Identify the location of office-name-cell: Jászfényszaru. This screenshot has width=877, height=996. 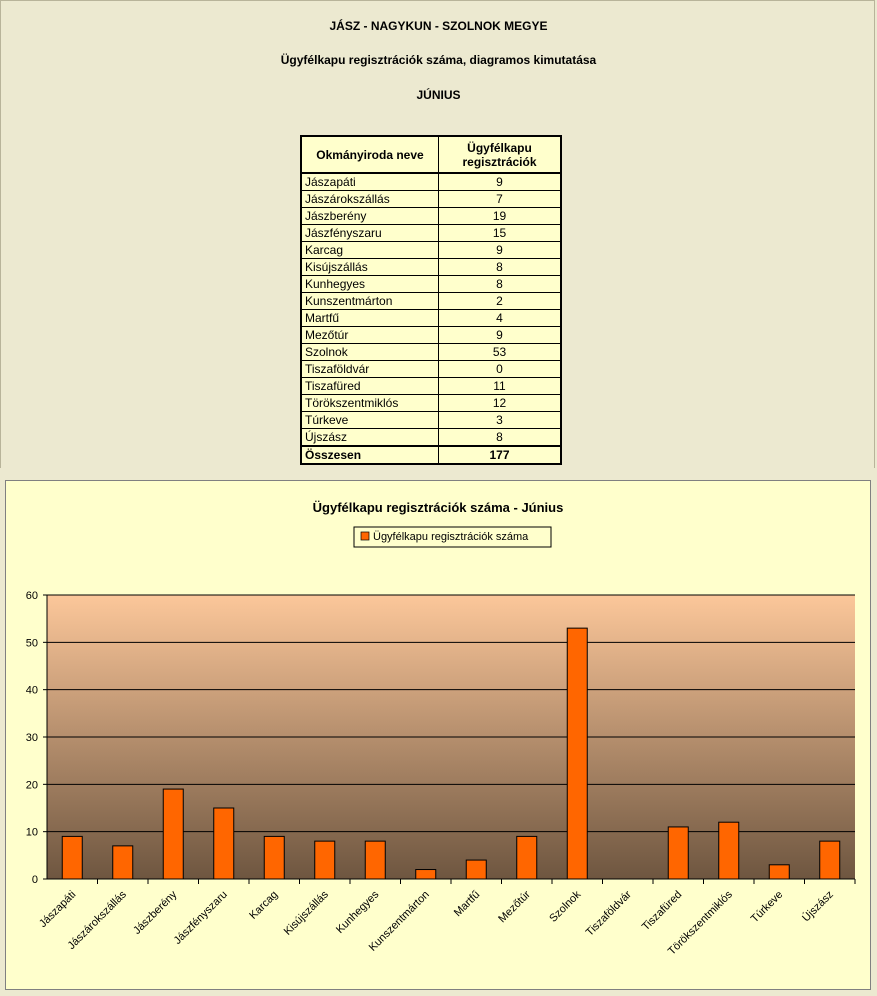
(369, 233).